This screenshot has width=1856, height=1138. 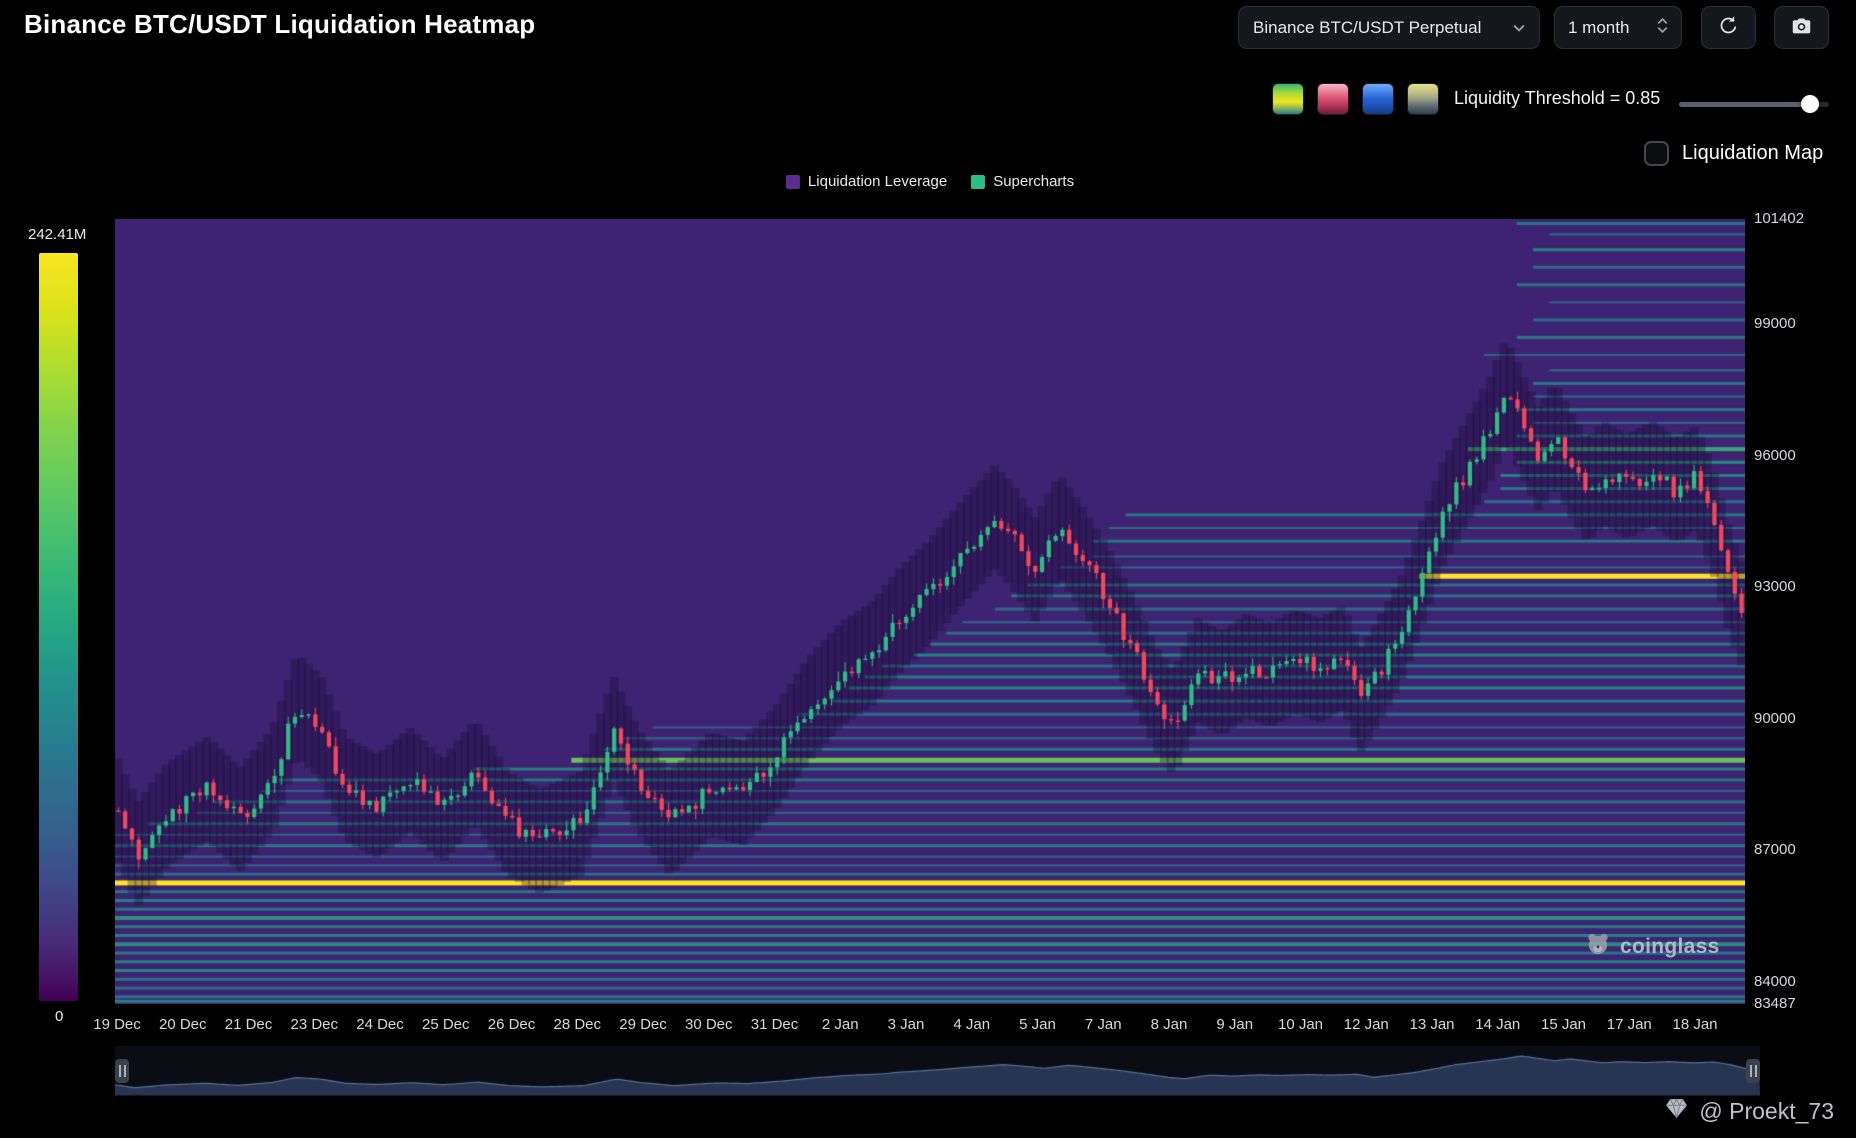 I want to click on stepper-icon, so click(x=1662, y=28).